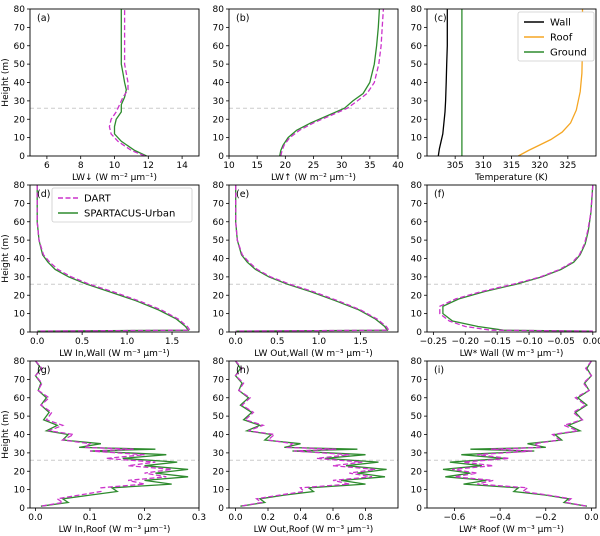  What do you see at coordinates (398, 166) in the screenshot?
I see `x-tick-label: 40` at bounding box center [398, 166].